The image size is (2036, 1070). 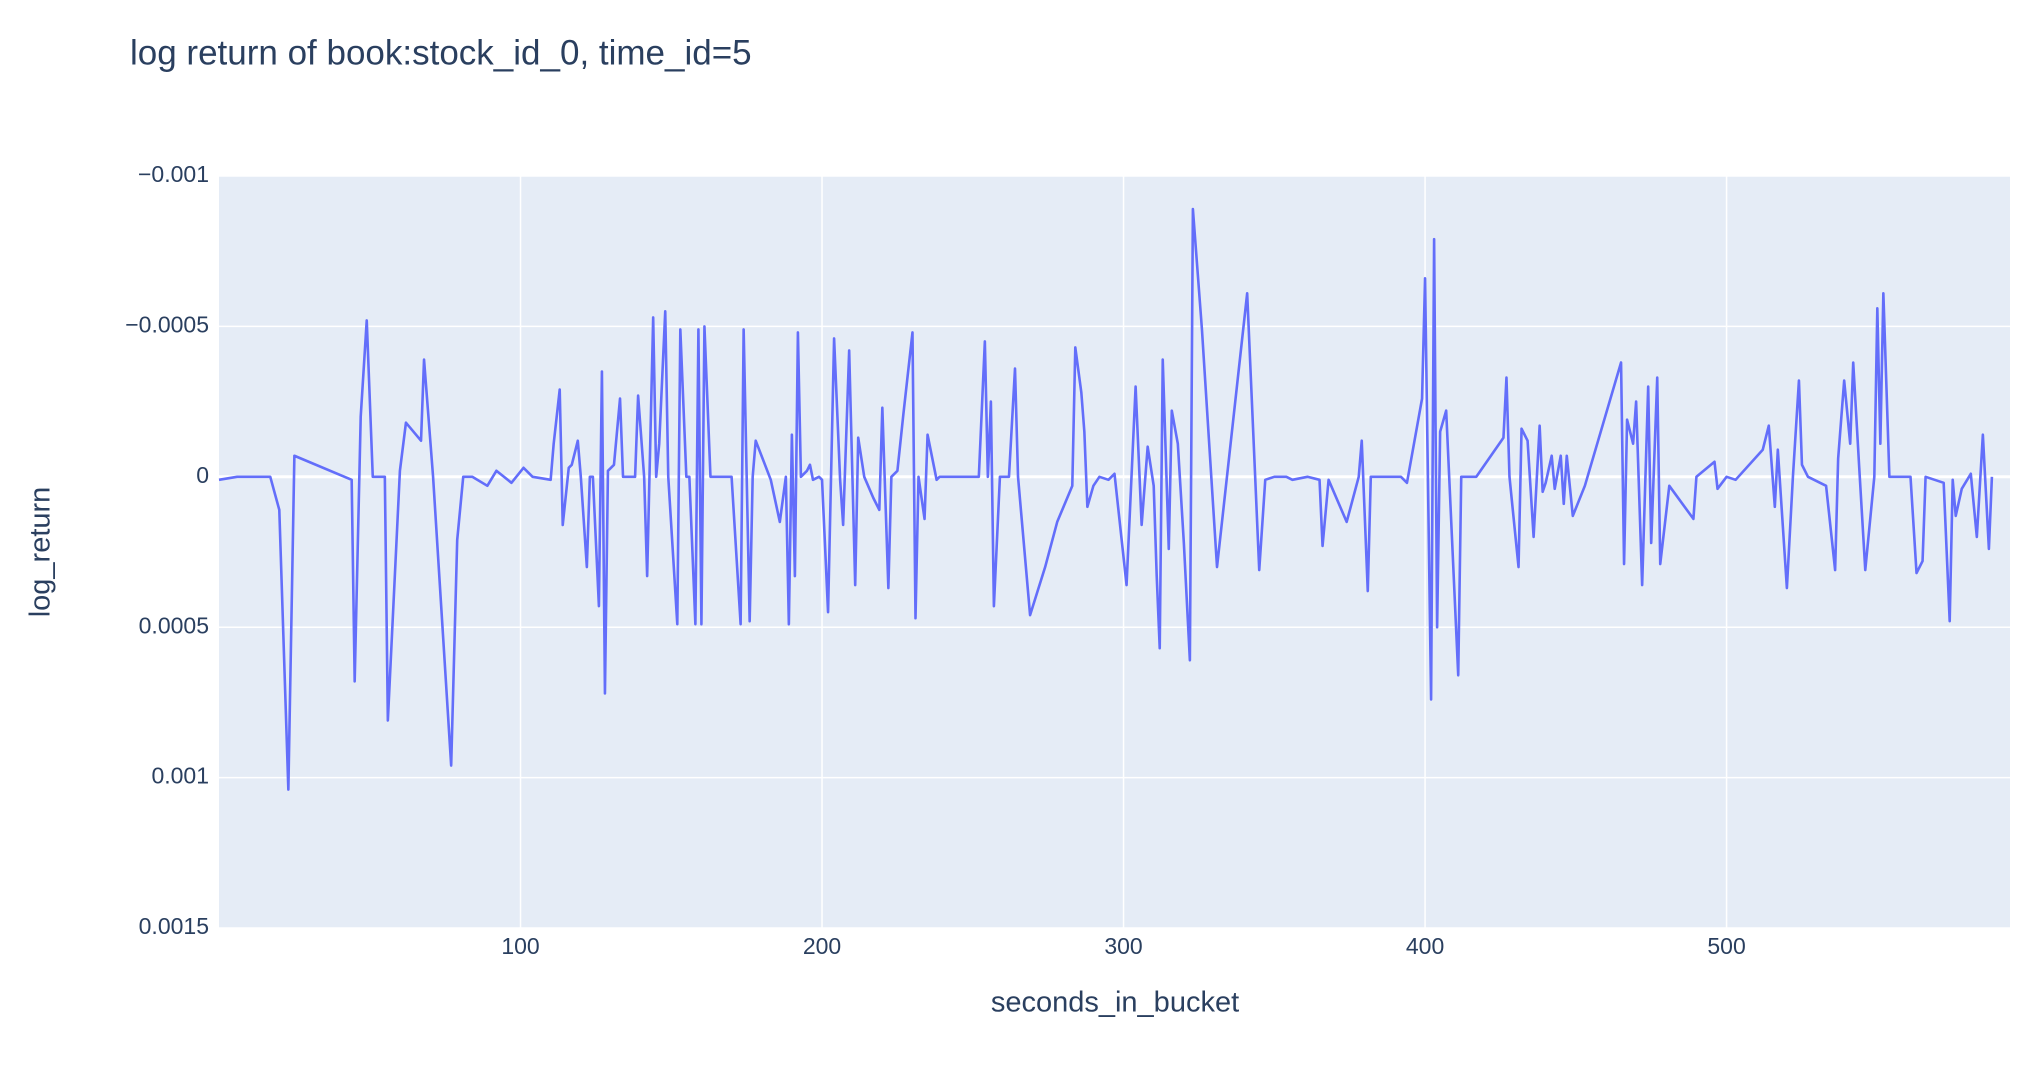 I want to click on x-tick-label: 500, so click(x=1726, y=946).